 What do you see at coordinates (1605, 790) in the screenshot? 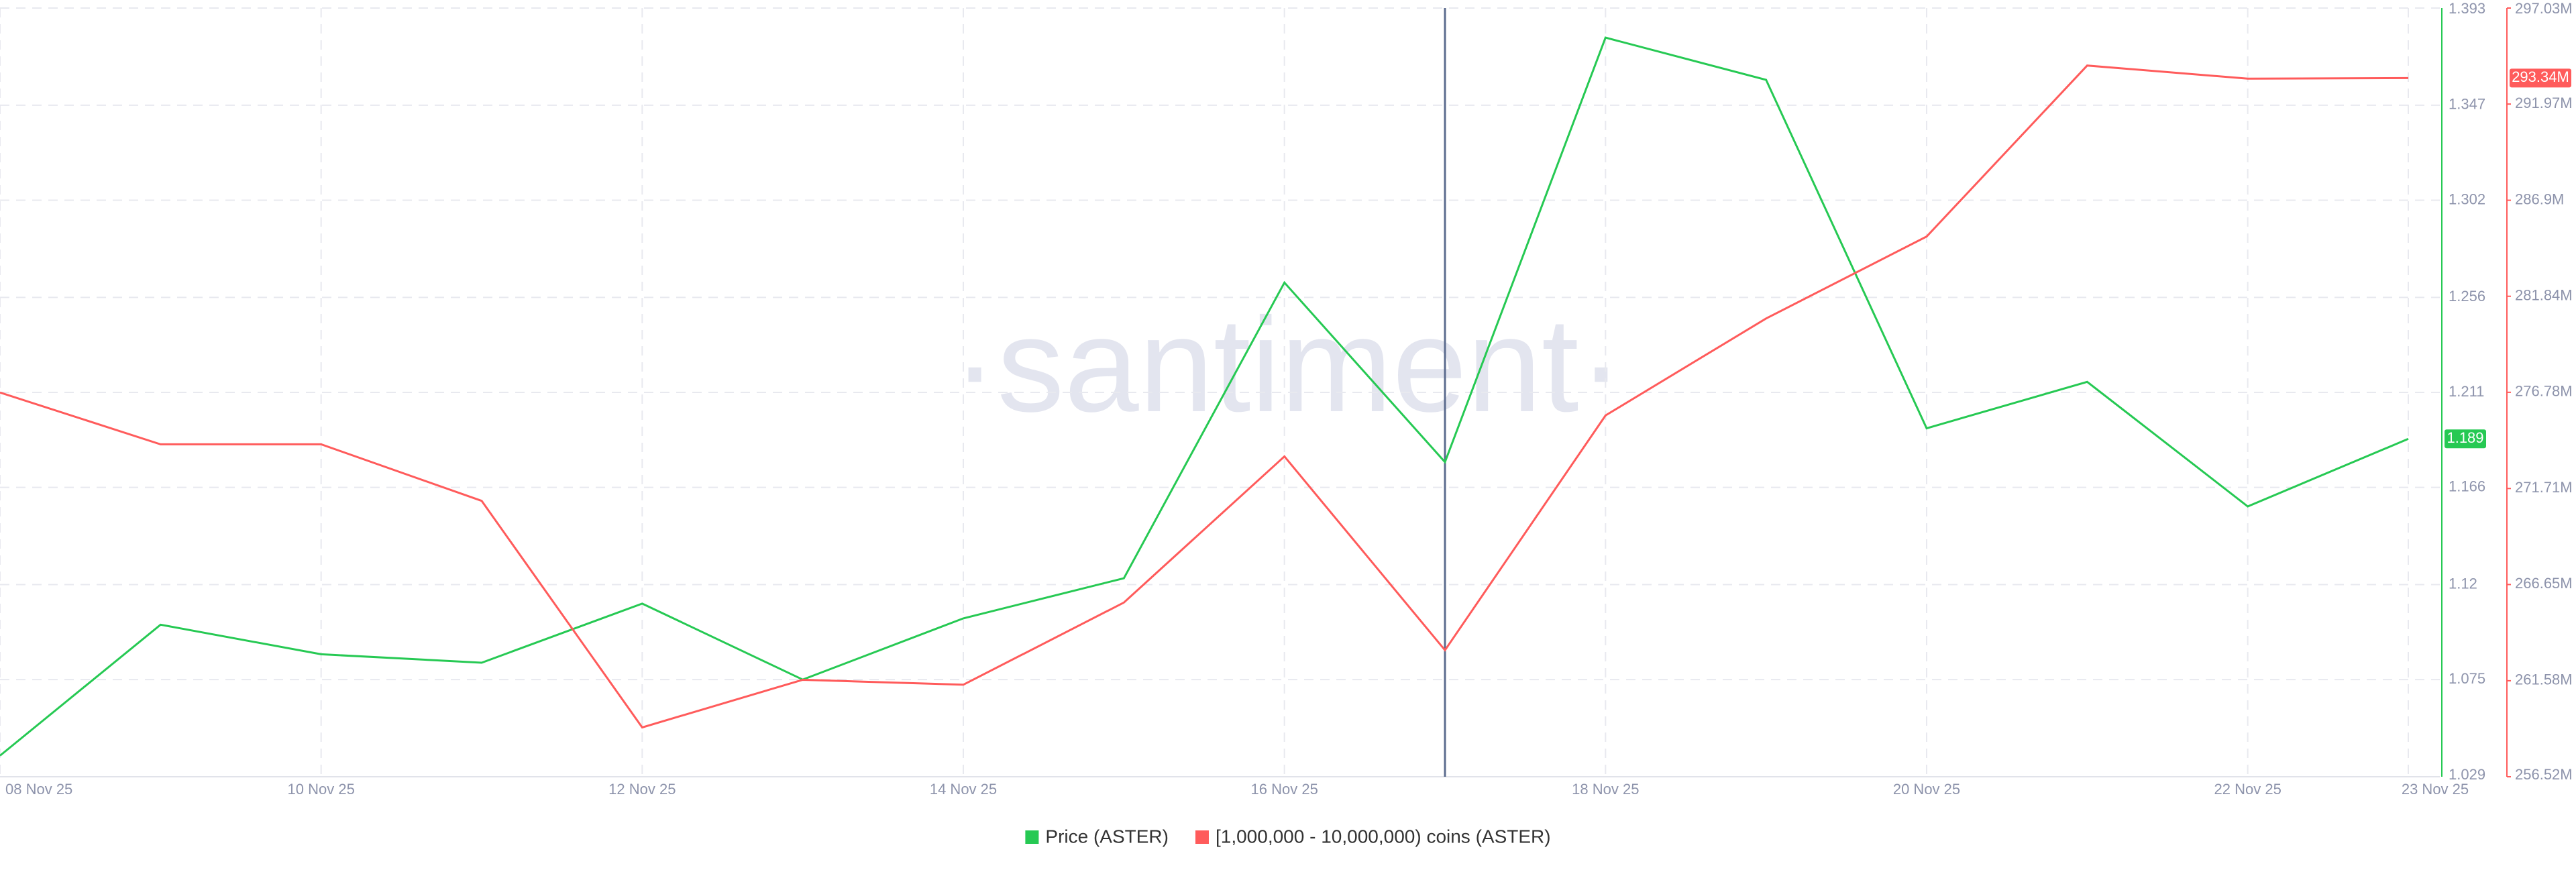
I see `x-tick-label: 18 Nov 25` at bounding box center [1605, 790].